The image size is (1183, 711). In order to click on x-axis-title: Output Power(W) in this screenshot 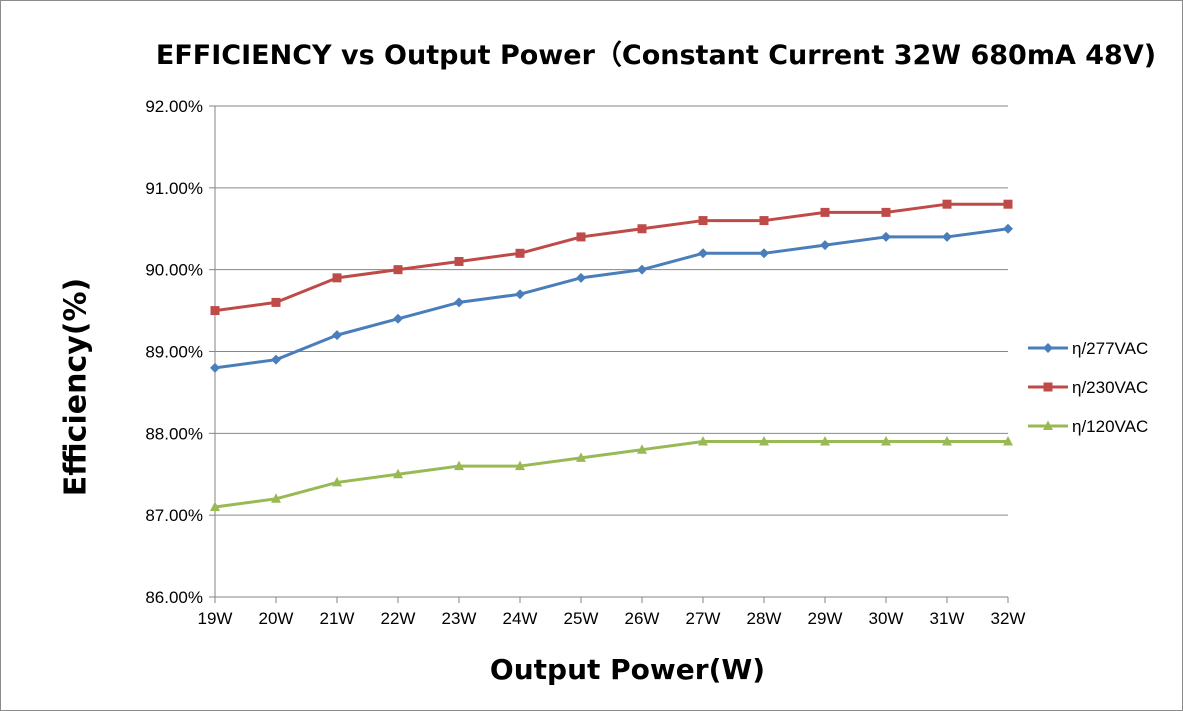, I will do `click(627, 669)`.